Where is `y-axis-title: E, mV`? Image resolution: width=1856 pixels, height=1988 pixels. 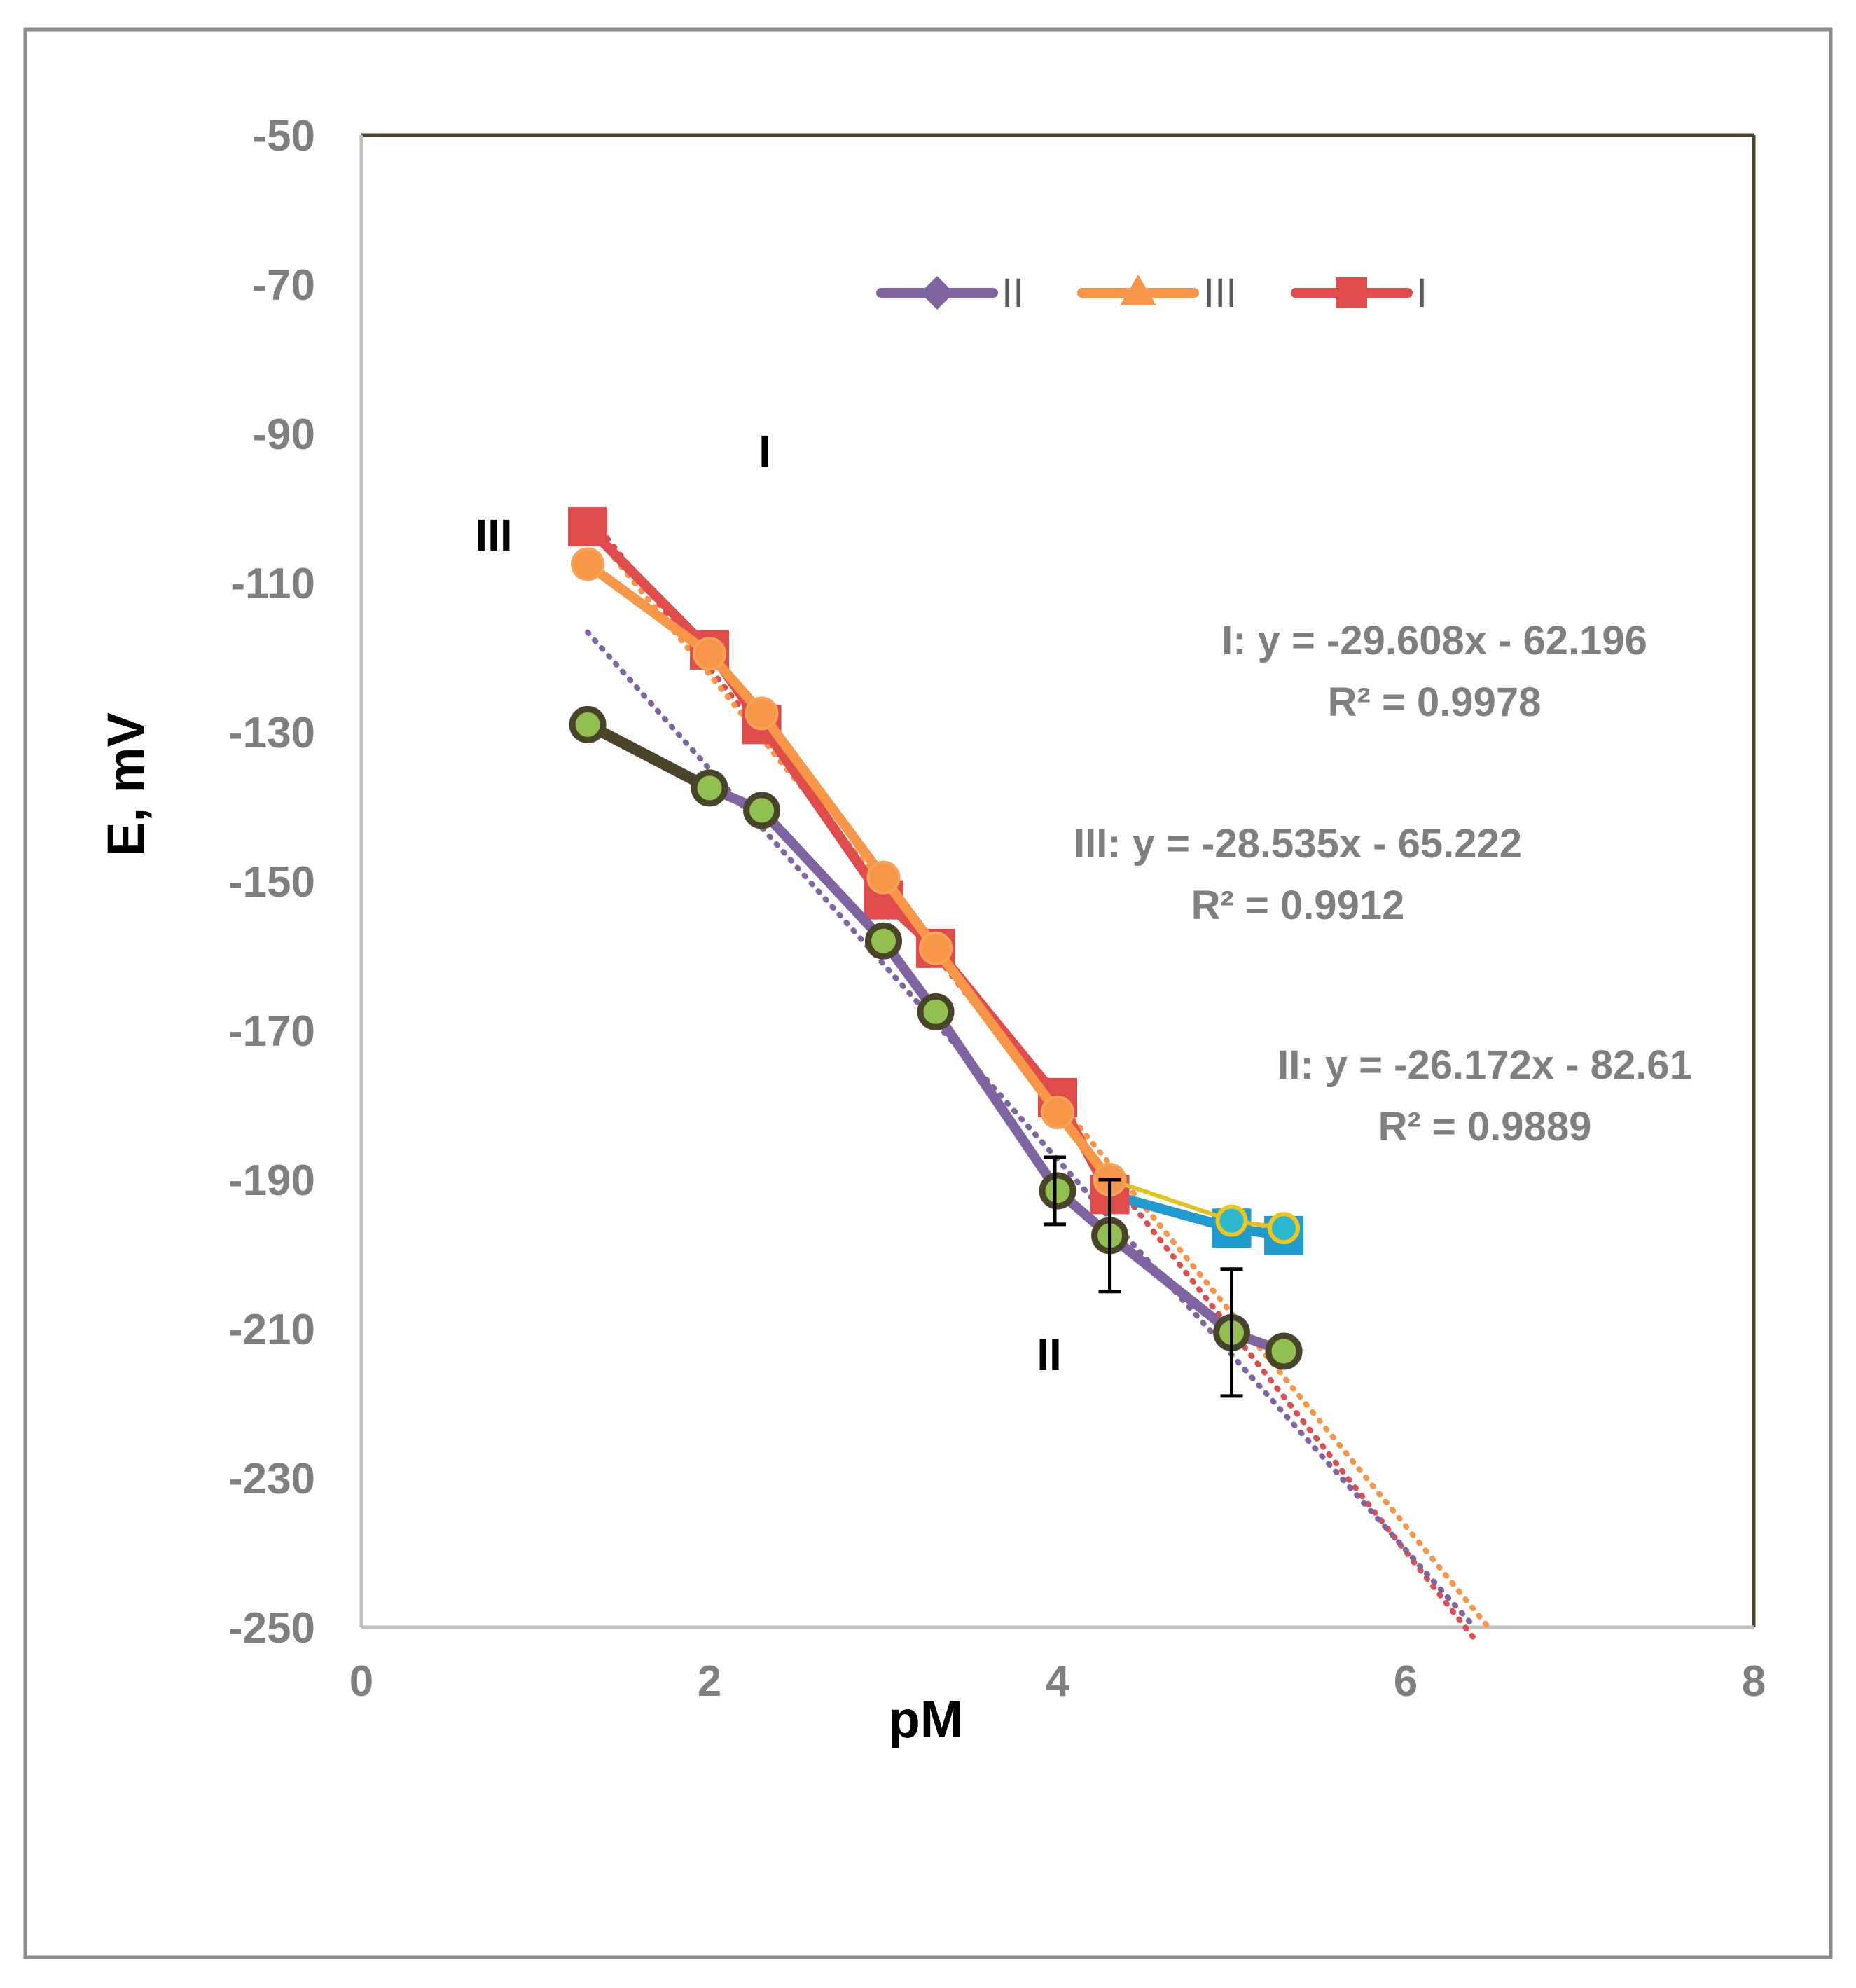
y-axis-title: E, mV is located at coordinates (126, 784).